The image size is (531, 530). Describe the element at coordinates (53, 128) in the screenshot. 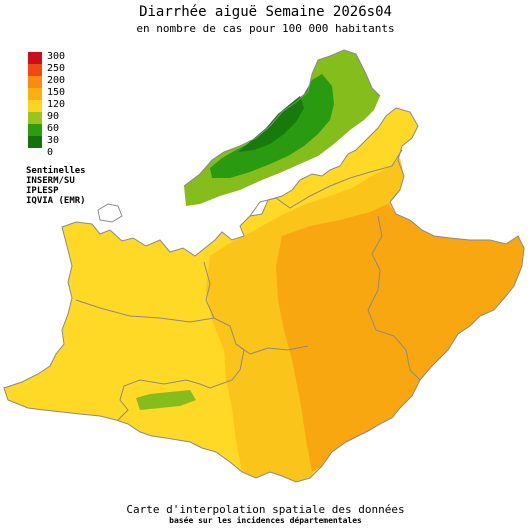

I see `legend-label: 60` at that location.